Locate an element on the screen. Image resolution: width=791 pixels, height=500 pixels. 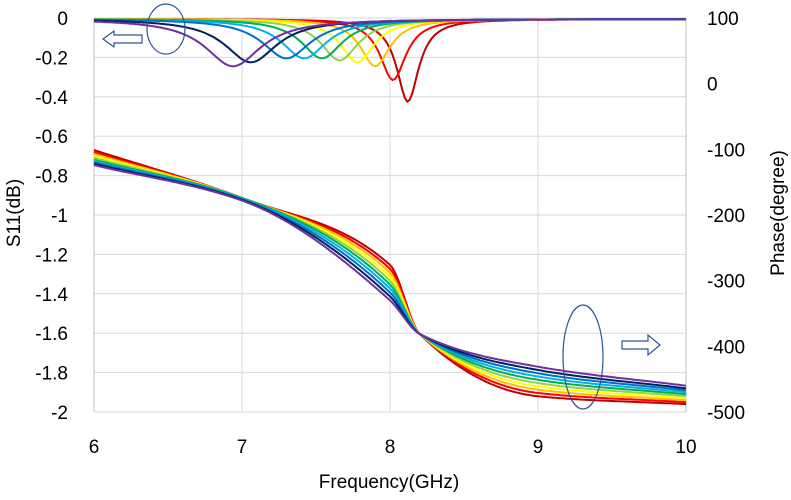
y-right-tick-label: -100 is located at coordinates (726, 150).